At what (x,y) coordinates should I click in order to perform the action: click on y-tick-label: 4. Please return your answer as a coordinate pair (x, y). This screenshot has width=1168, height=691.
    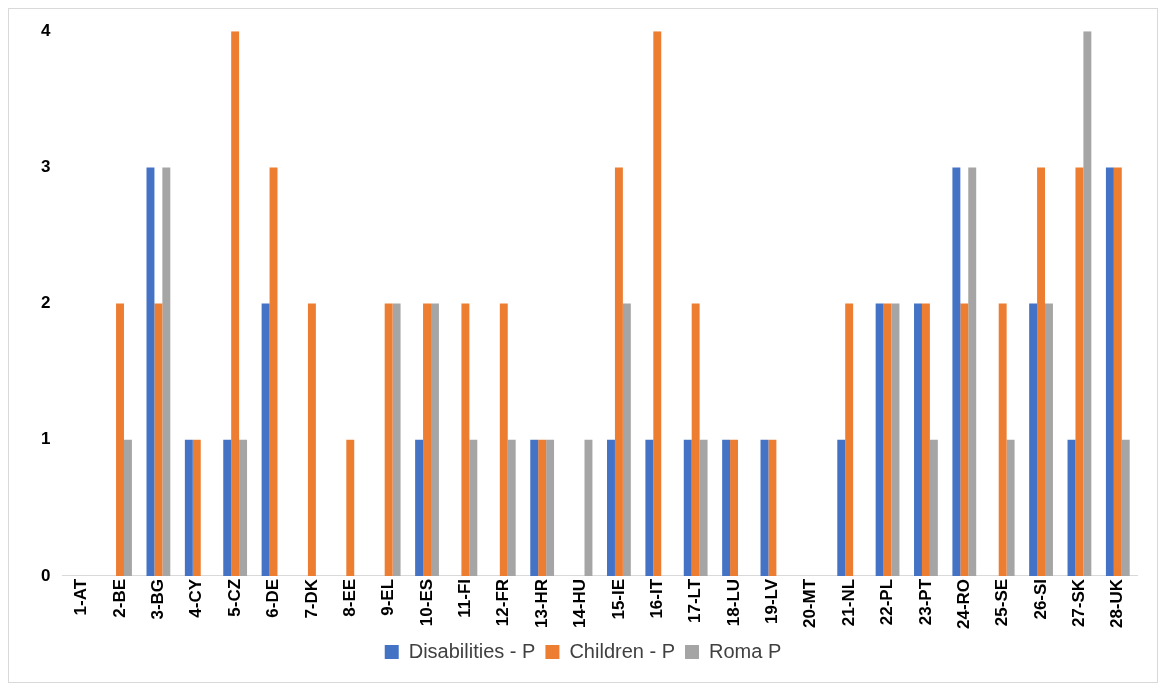
    Looking at the image, I should click on (45, 30).